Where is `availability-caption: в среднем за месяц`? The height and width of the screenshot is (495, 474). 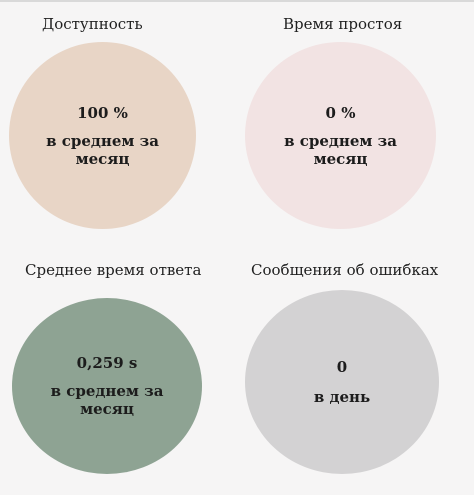
availability-caption: в среднем за месяц is located at coordinates (102, 149).